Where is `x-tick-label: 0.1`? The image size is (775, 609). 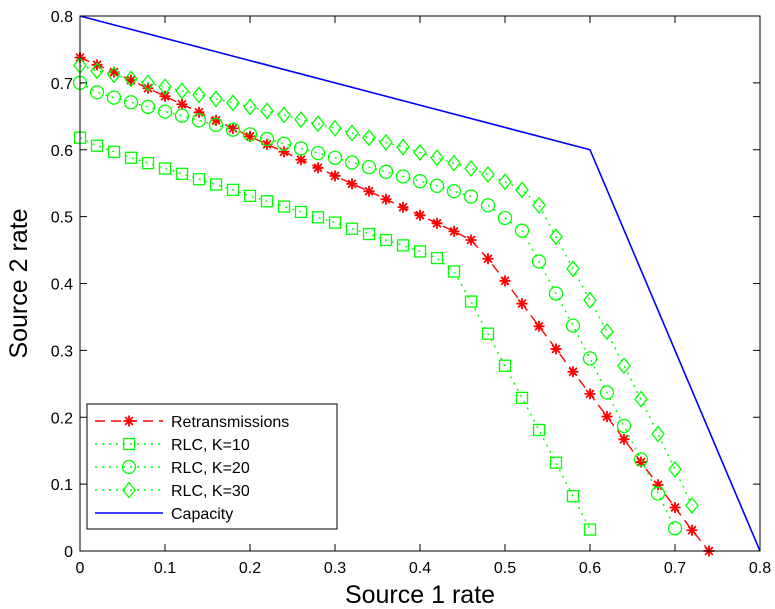
x-tick-label: 0.1 is located at coordinates (165, 568).